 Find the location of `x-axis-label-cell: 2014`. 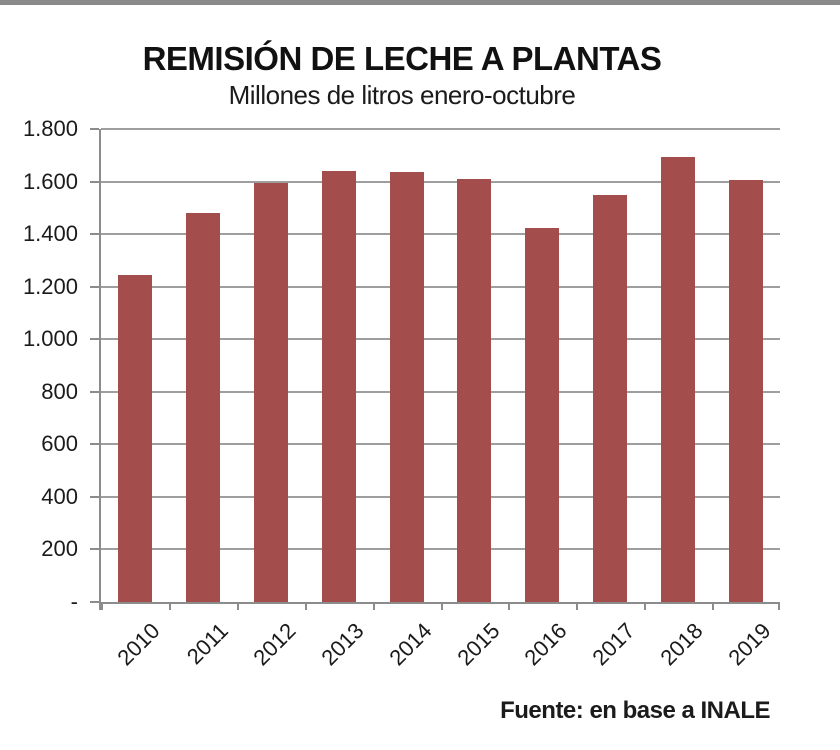

x-axis-label-cell: 2014 is located at coordinates (407, 644).